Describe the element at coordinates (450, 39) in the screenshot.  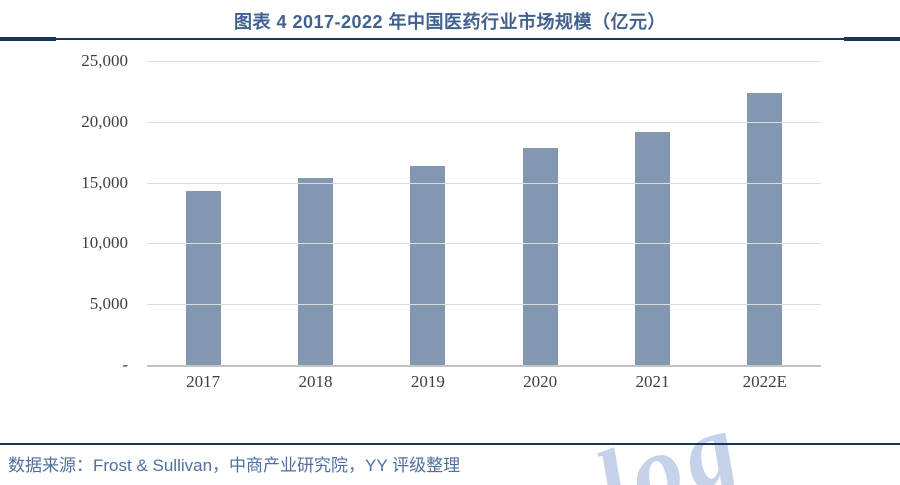
I see `header-rule` at that location.